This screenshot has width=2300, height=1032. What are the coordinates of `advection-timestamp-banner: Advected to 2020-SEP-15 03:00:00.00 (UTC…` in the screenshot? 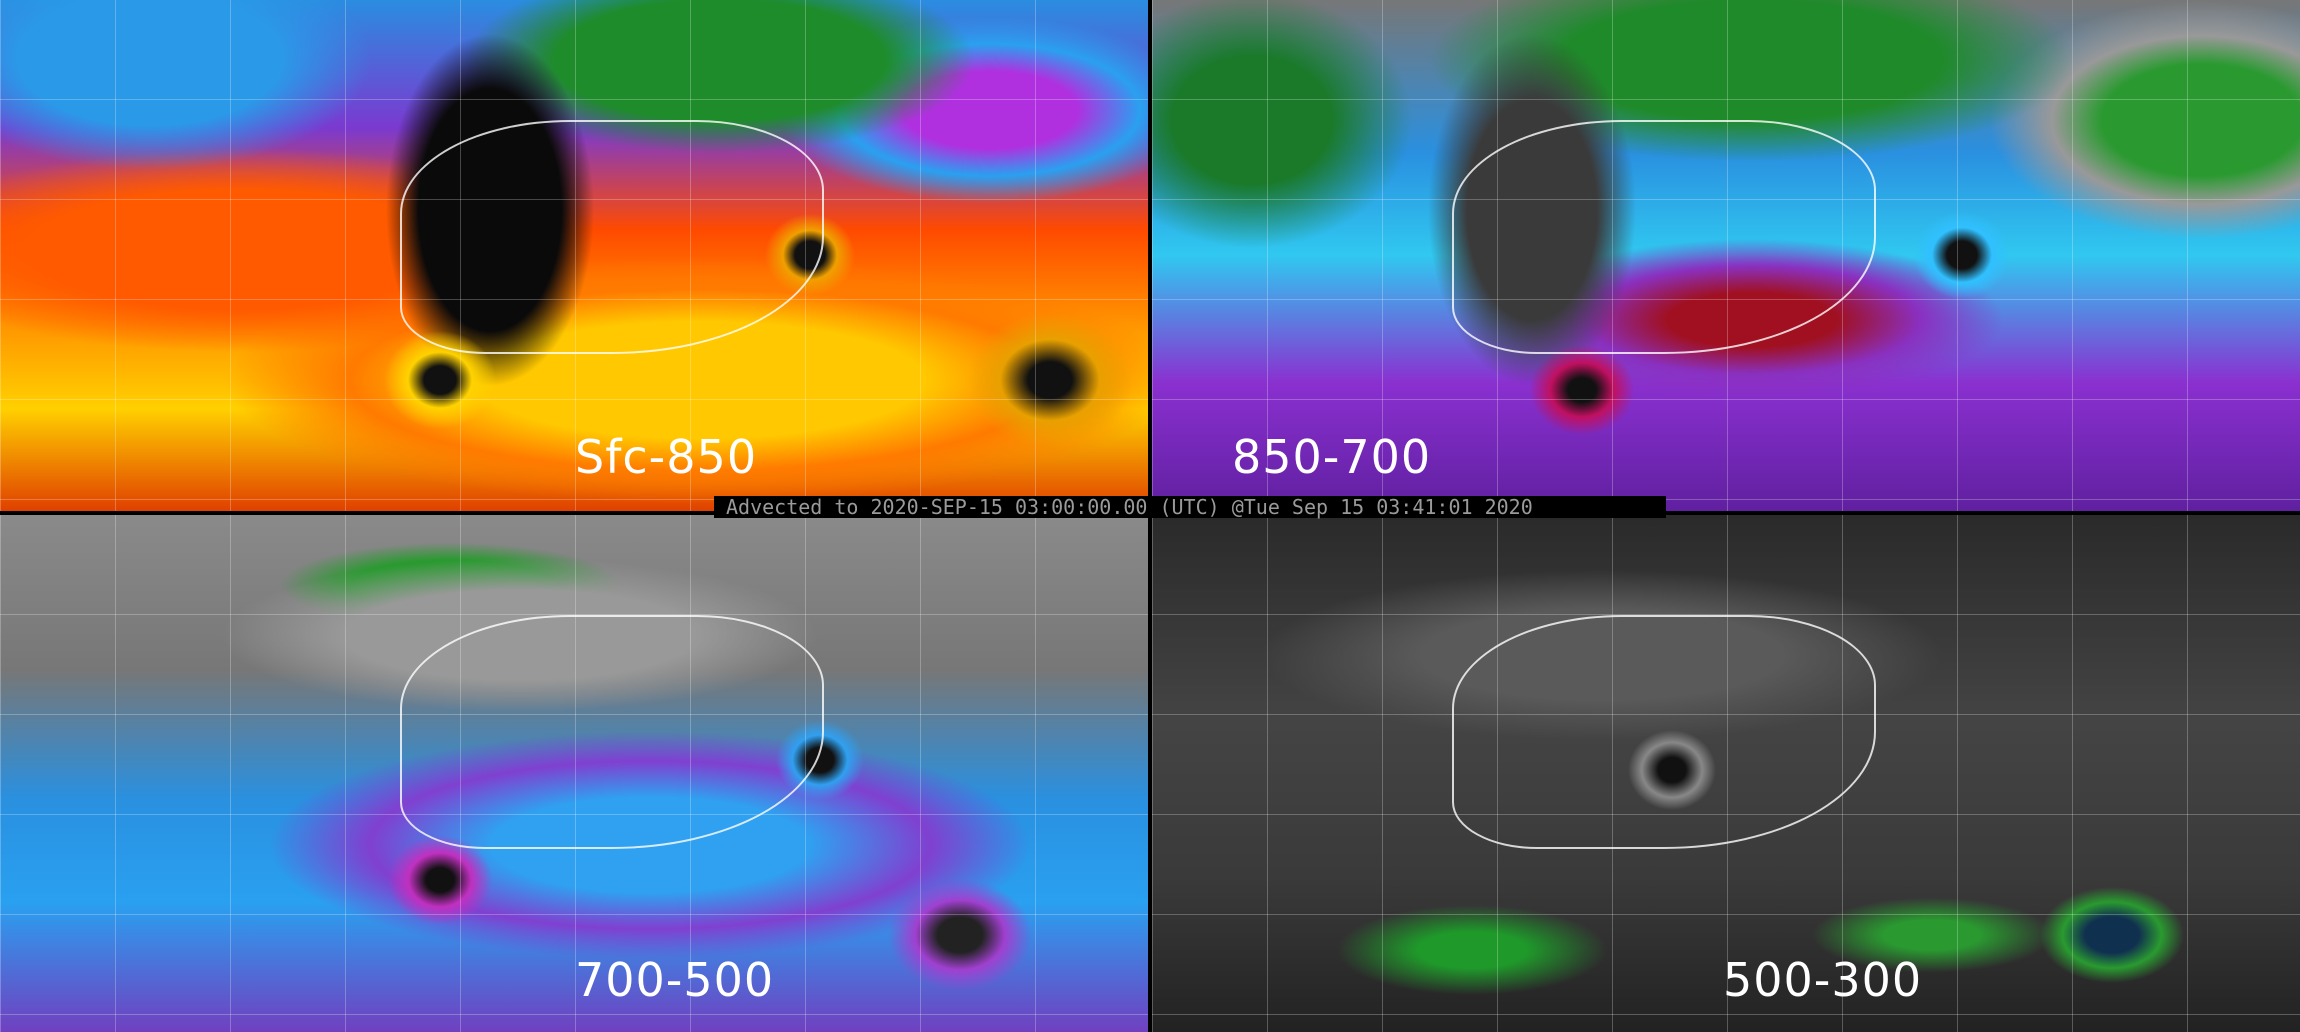 It's located at (1190, 507).